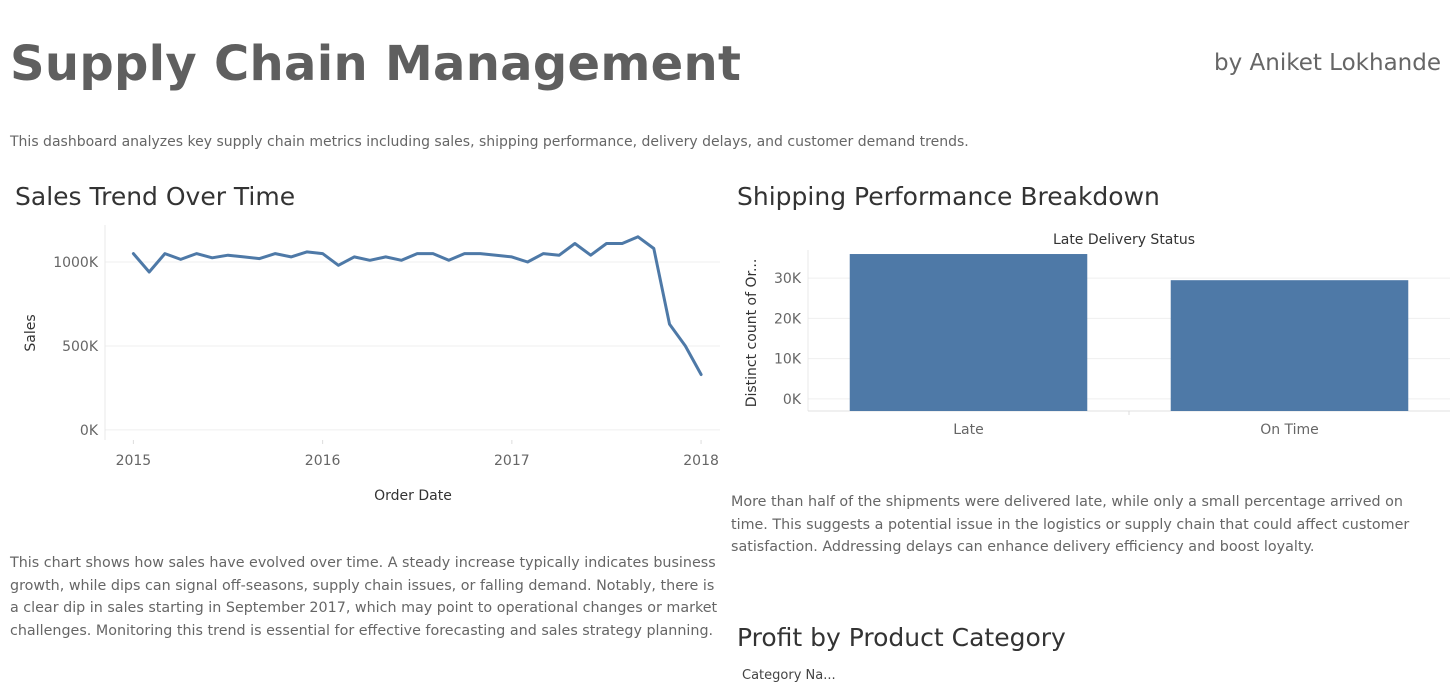  What do you see at coordinates (1124, 240) in the screenshot?
I see `shipping-chart-title: Late Delivery Status` at bounding box center [1124, 240].